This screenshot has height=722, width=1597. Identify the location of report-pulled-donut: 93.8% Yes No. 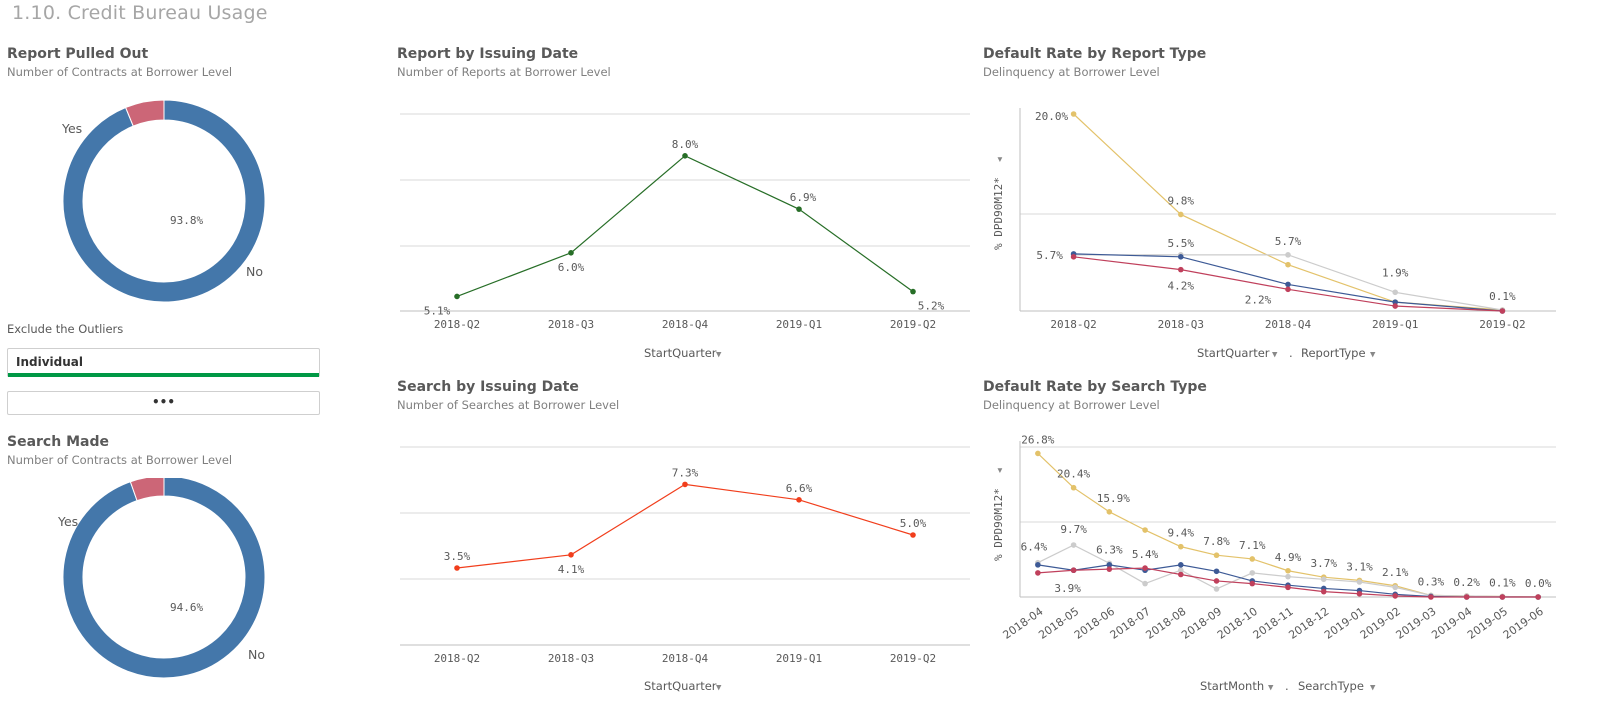
(165, 200).